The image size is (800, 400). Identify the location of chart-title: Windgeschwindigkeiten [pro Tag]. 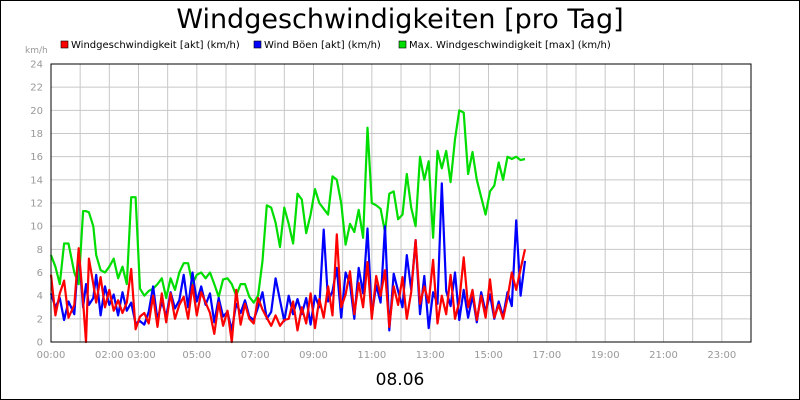
(399, 19).